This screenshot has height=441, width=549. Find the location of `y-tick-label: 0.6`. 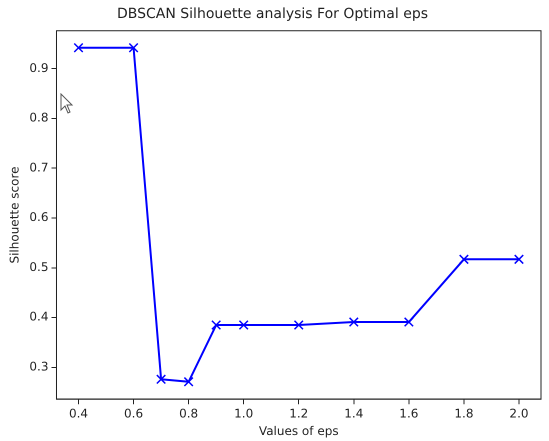

y-tick-label: 0.6 is located at coordinates (38, 217).